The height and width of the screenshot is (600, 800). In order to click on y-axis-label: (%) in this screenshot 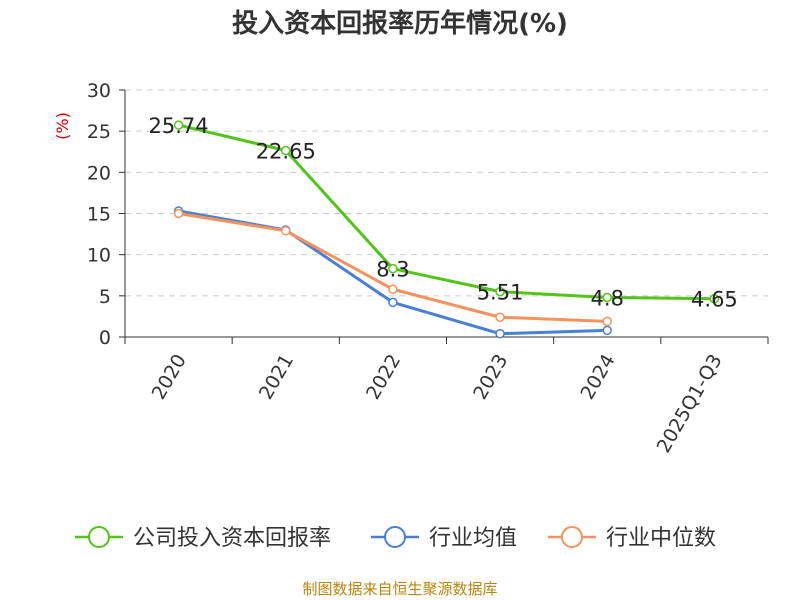, I will do `click(62, 126)`.